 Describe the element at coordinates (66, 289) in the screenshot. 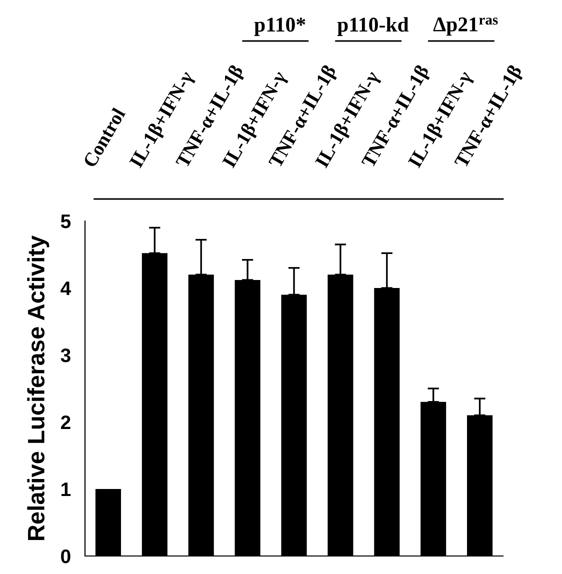

I see `y-tick-label: 4` at that location.